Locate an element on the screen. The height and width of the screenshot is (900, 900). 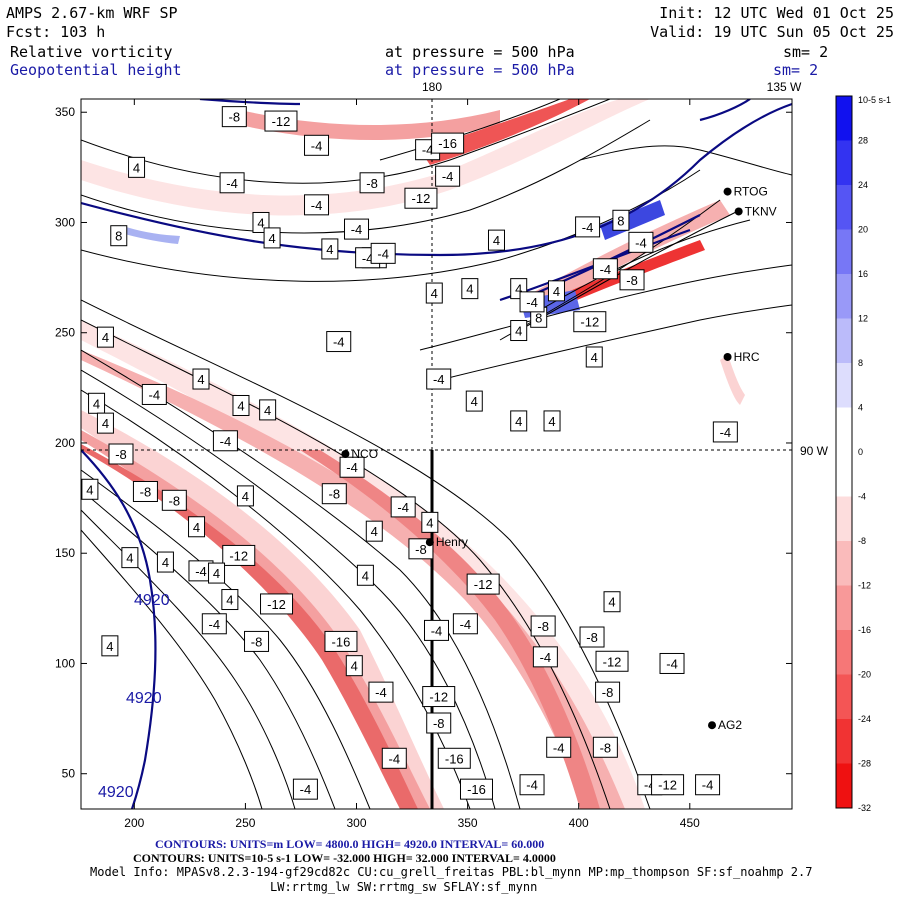
x-tick-label: 200 is located at coordinates (134, 823).